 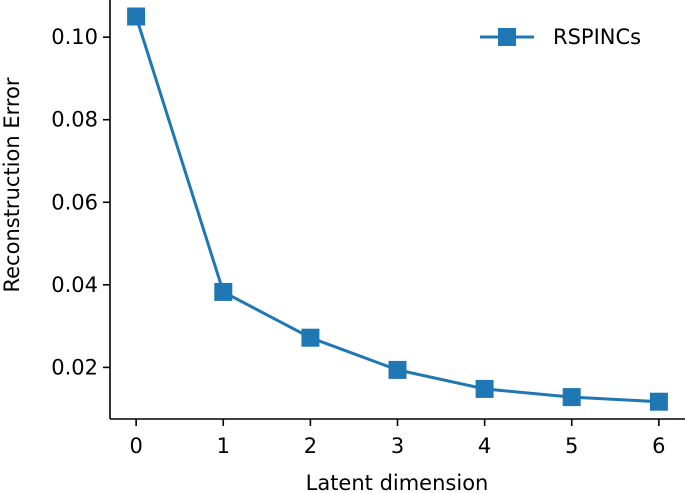 I want to click on x-tick-label: 1, so click(x=223, y=446).